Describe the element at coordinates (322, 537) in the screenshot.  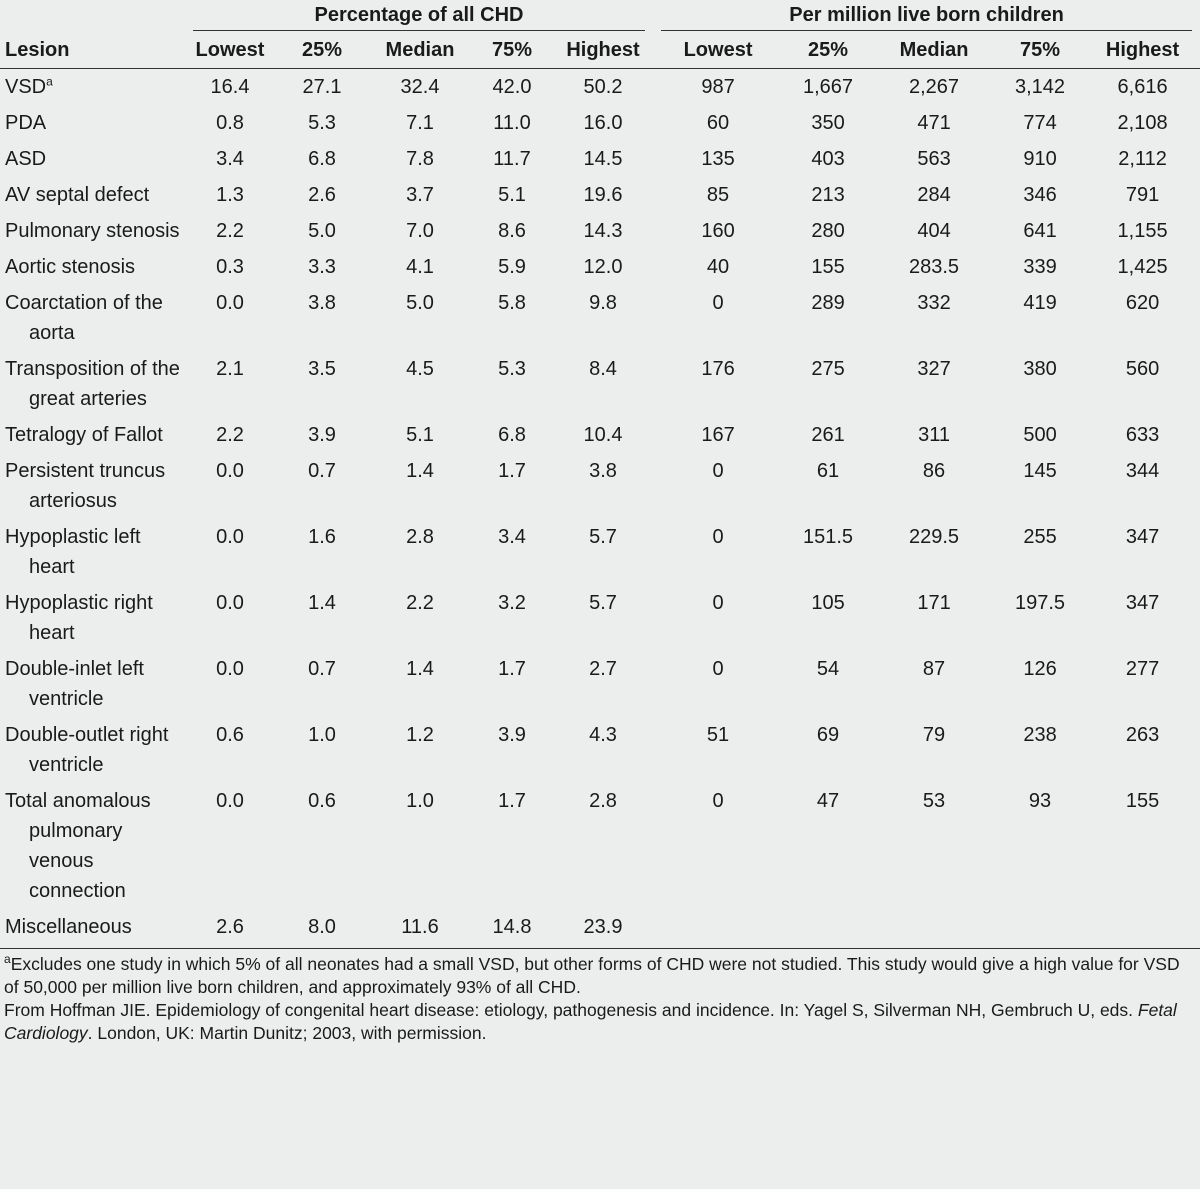
I see `value-cell: 1.6` at that location.